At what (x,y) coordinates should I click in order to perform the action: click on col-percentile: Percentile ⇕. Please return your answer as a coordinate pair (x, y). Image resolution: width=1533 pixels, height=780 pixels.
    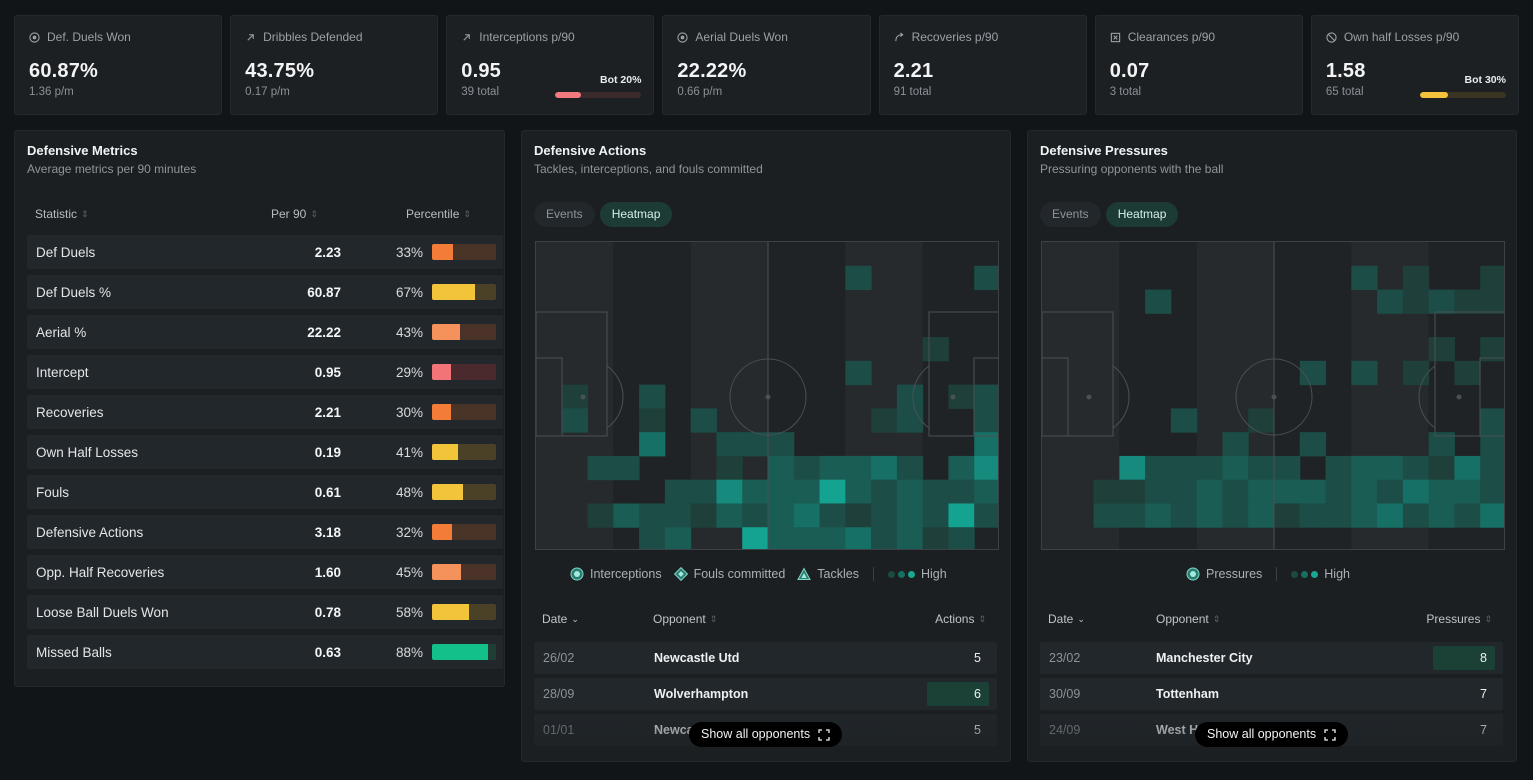
    Looking at the image, I should click on (438, 214).